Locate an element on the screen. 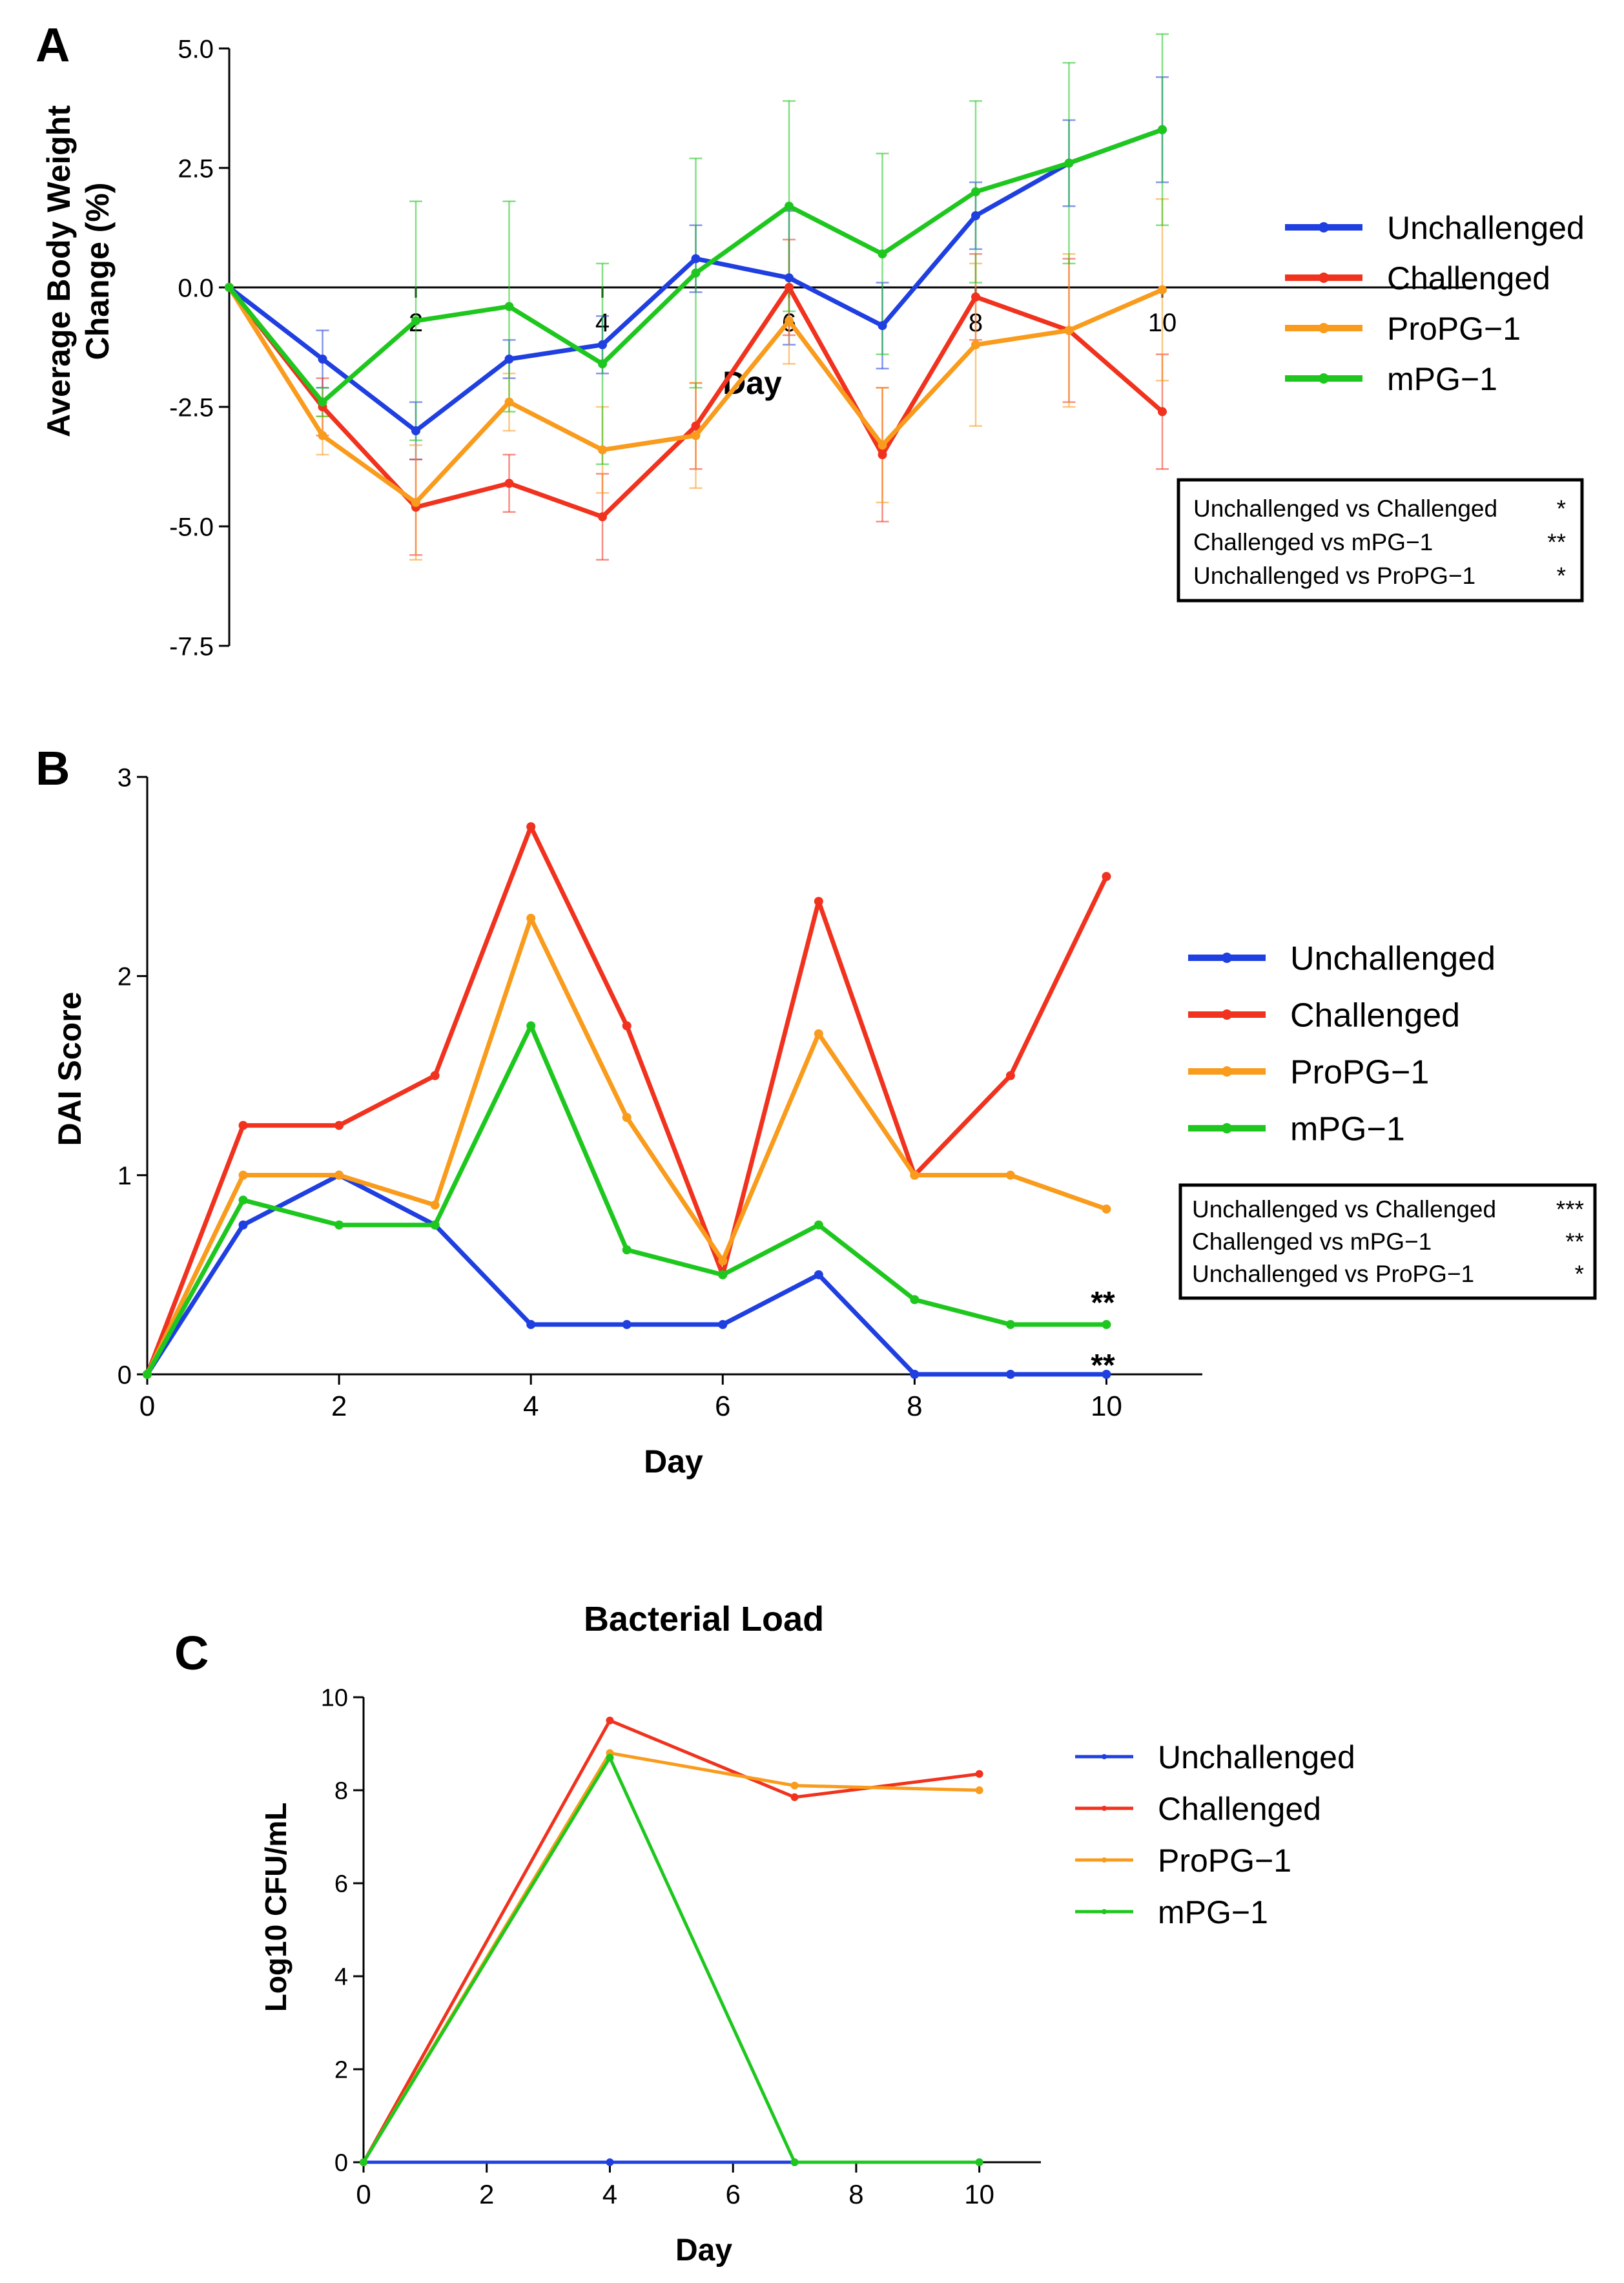  panel-a-legend-marker-unchallenged is located at coordinates (1324, 227).